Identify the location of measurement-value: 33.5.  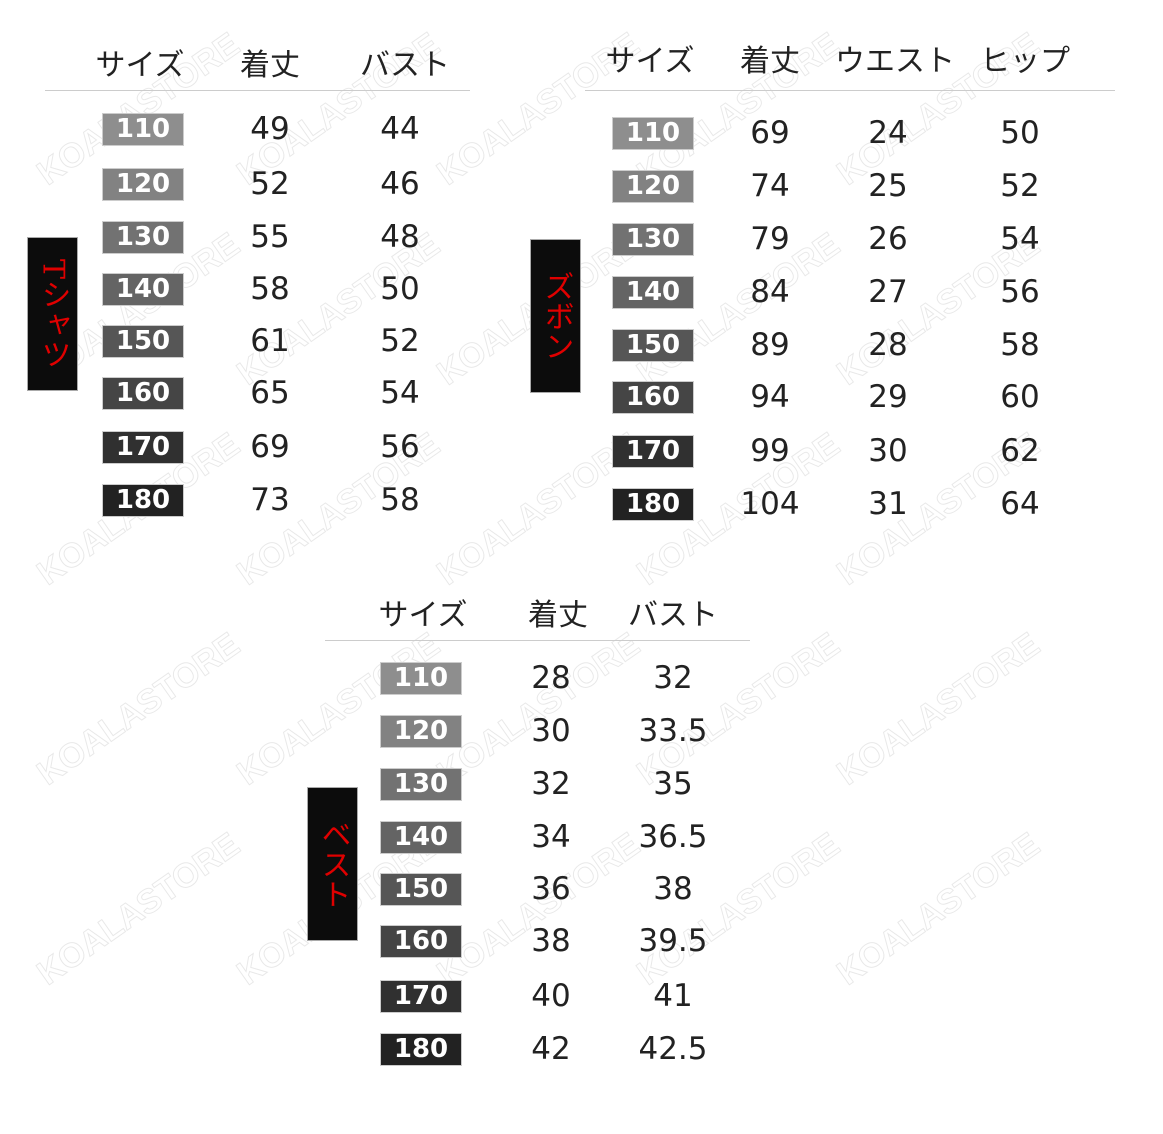
(673, 731).